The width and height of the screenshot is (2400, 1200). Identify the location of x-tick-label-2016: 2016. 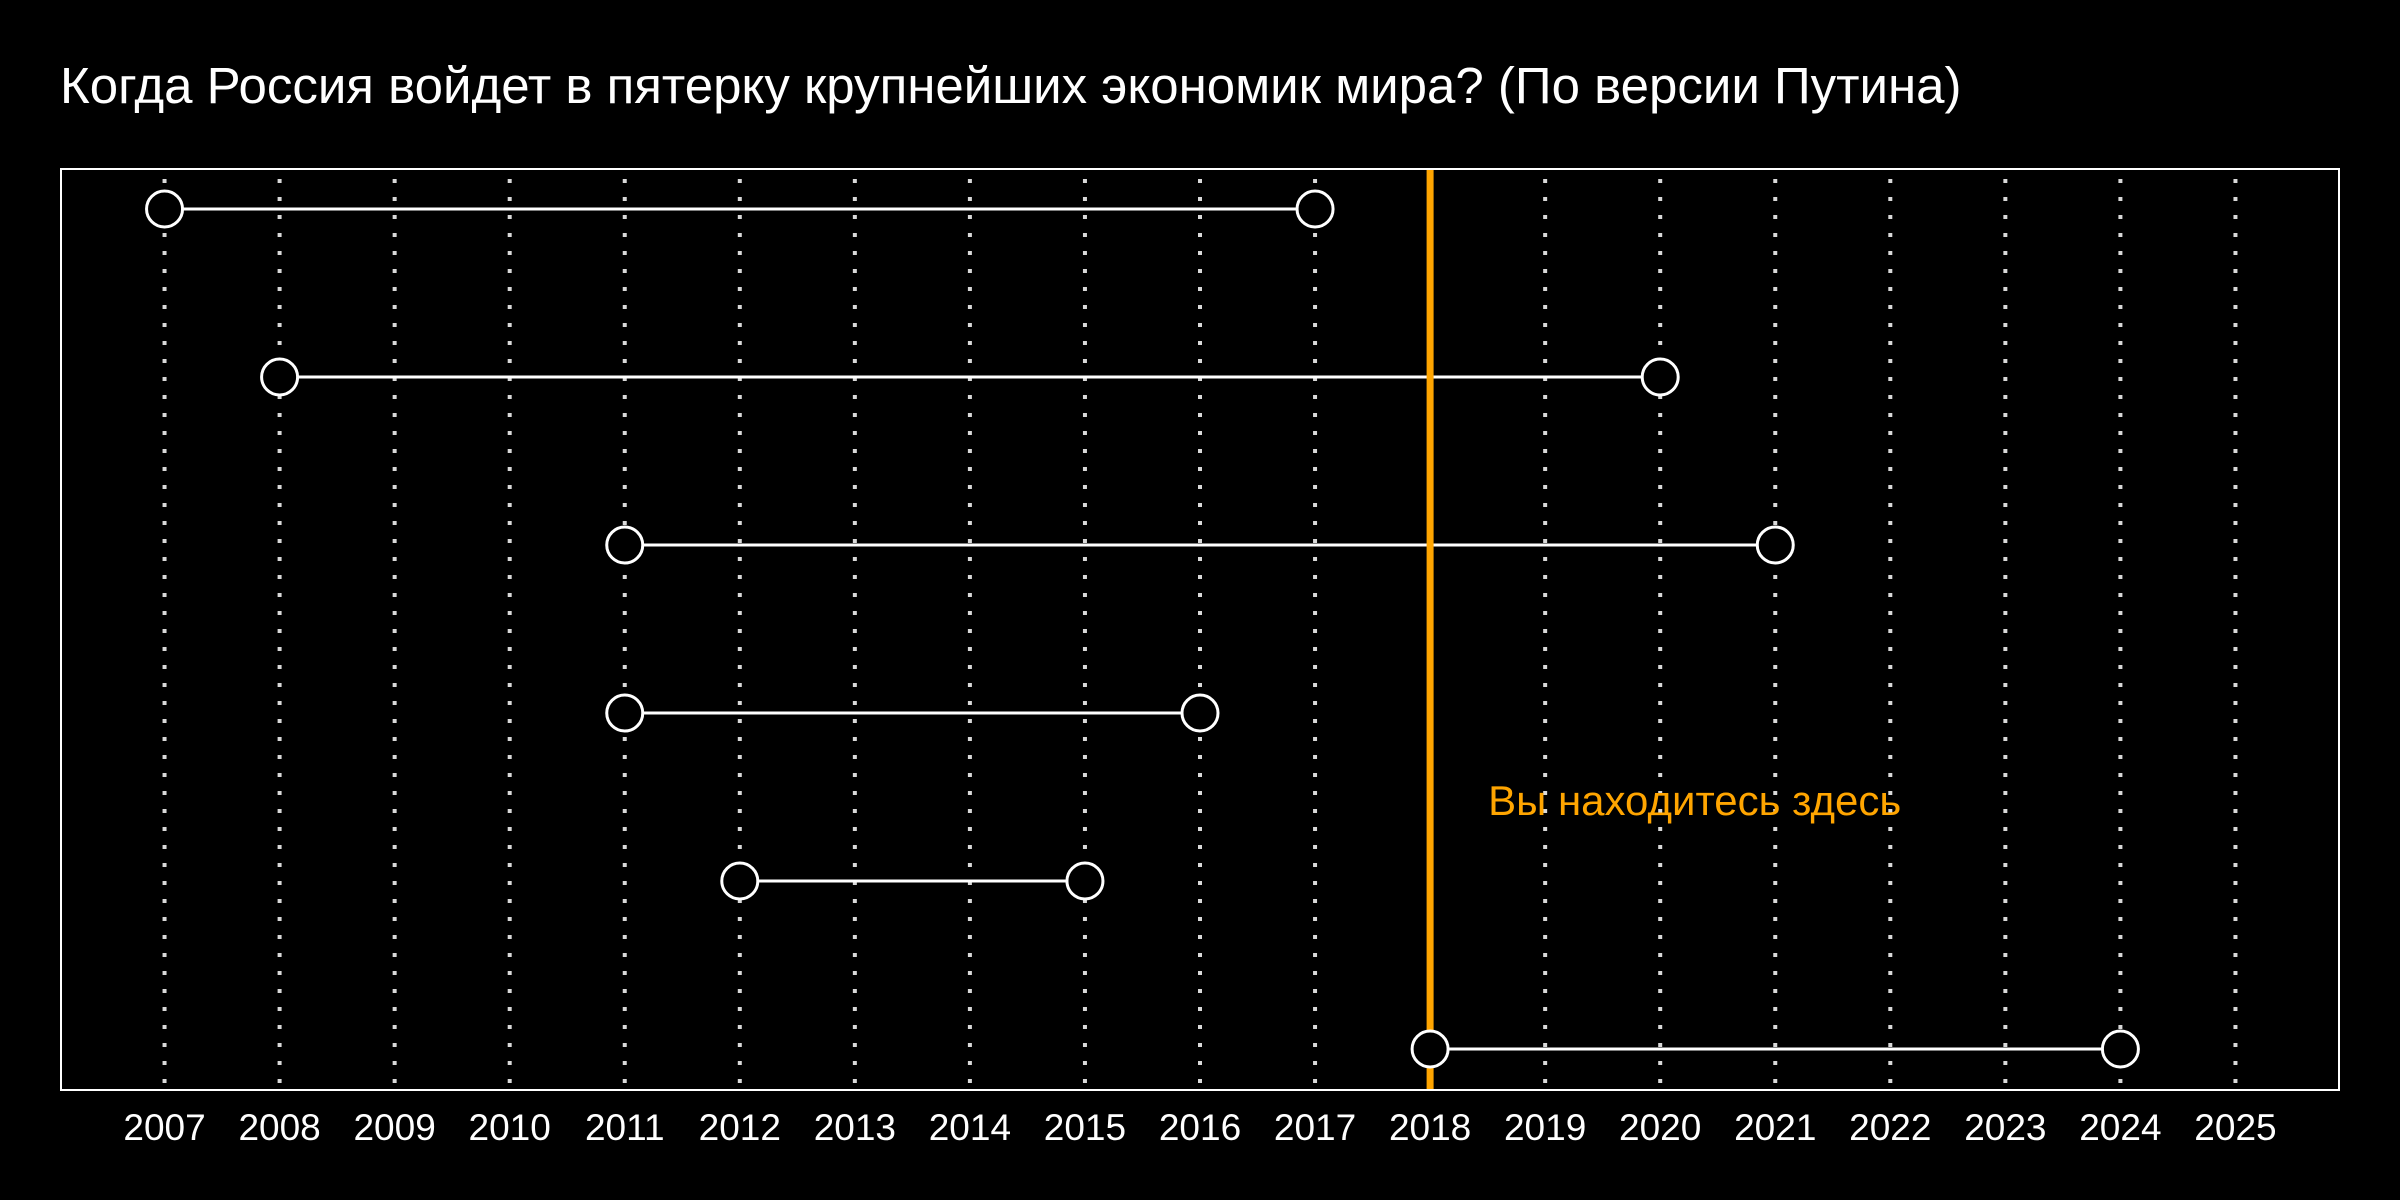
(1200, 1127).